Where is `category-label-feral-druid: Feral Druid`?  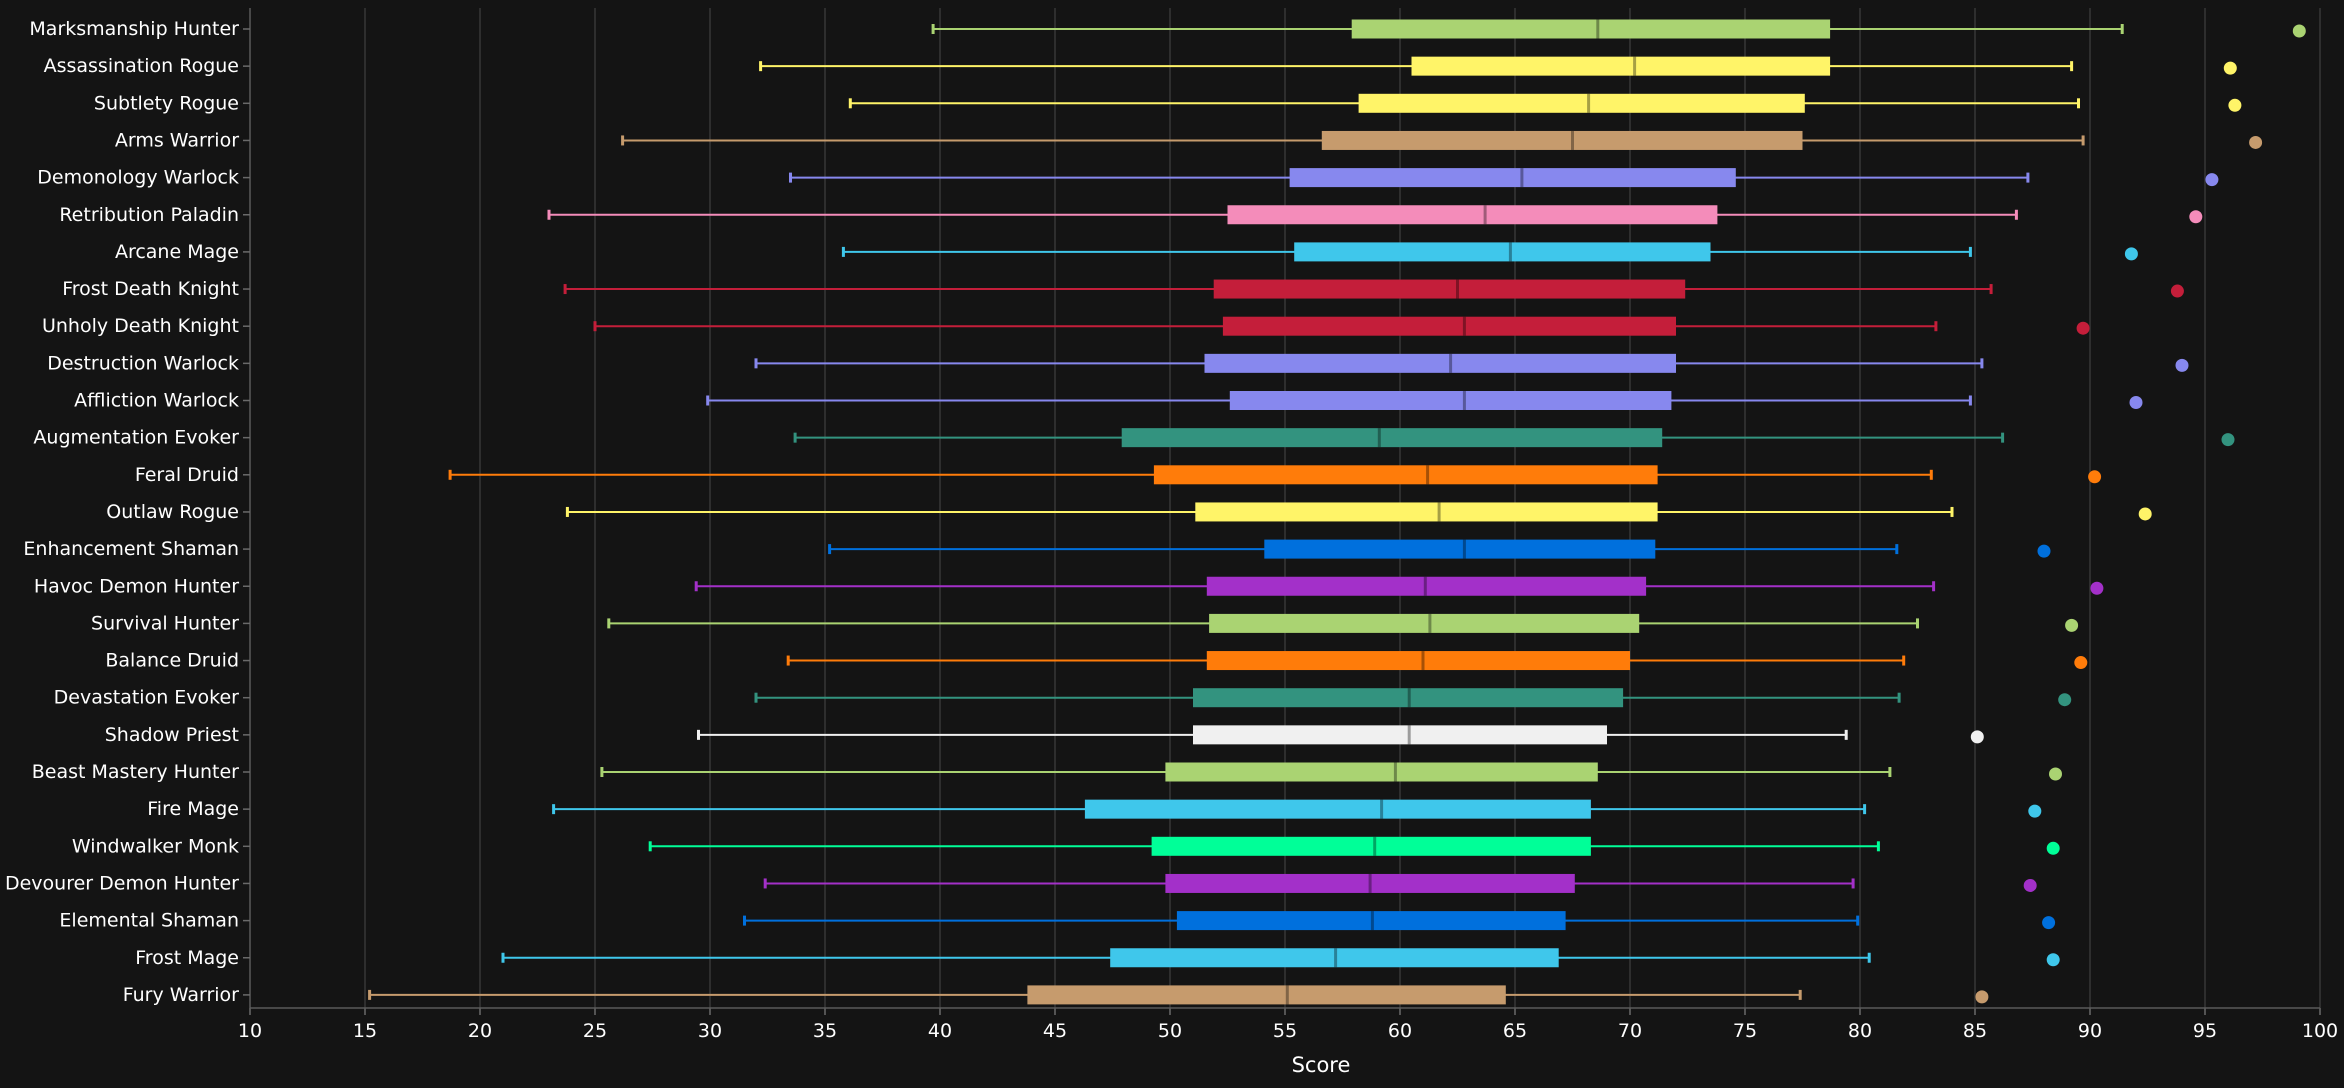 category-label-feral-druid: Feral Druid is located at coordinates (187, 475).